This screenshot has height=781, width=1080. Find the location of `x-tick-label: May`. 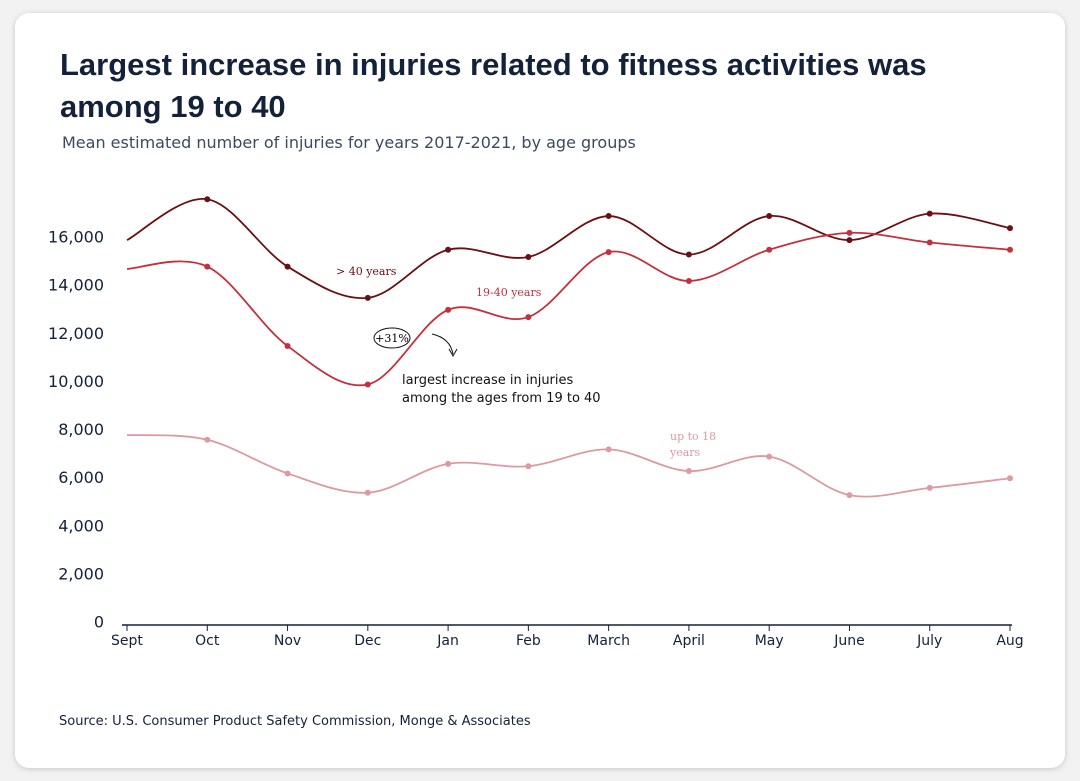

x-tick-label: May is located at coordinates (769, 641).